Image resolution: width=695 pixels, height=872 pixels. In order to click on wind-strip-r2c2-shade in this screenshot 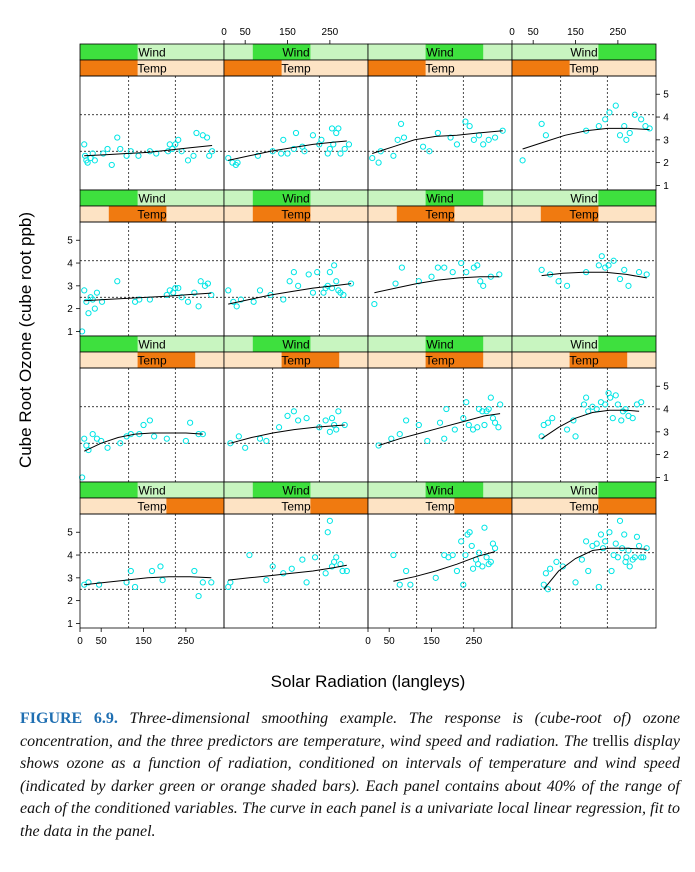, I will do `click(281, 198)`.